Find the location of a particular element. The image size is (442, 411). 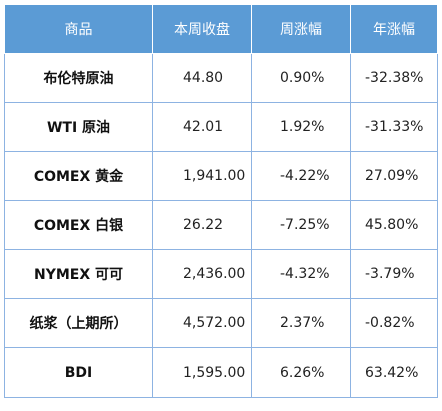

weekly-change-value: -4.22% is located at coordinates (301, 176).